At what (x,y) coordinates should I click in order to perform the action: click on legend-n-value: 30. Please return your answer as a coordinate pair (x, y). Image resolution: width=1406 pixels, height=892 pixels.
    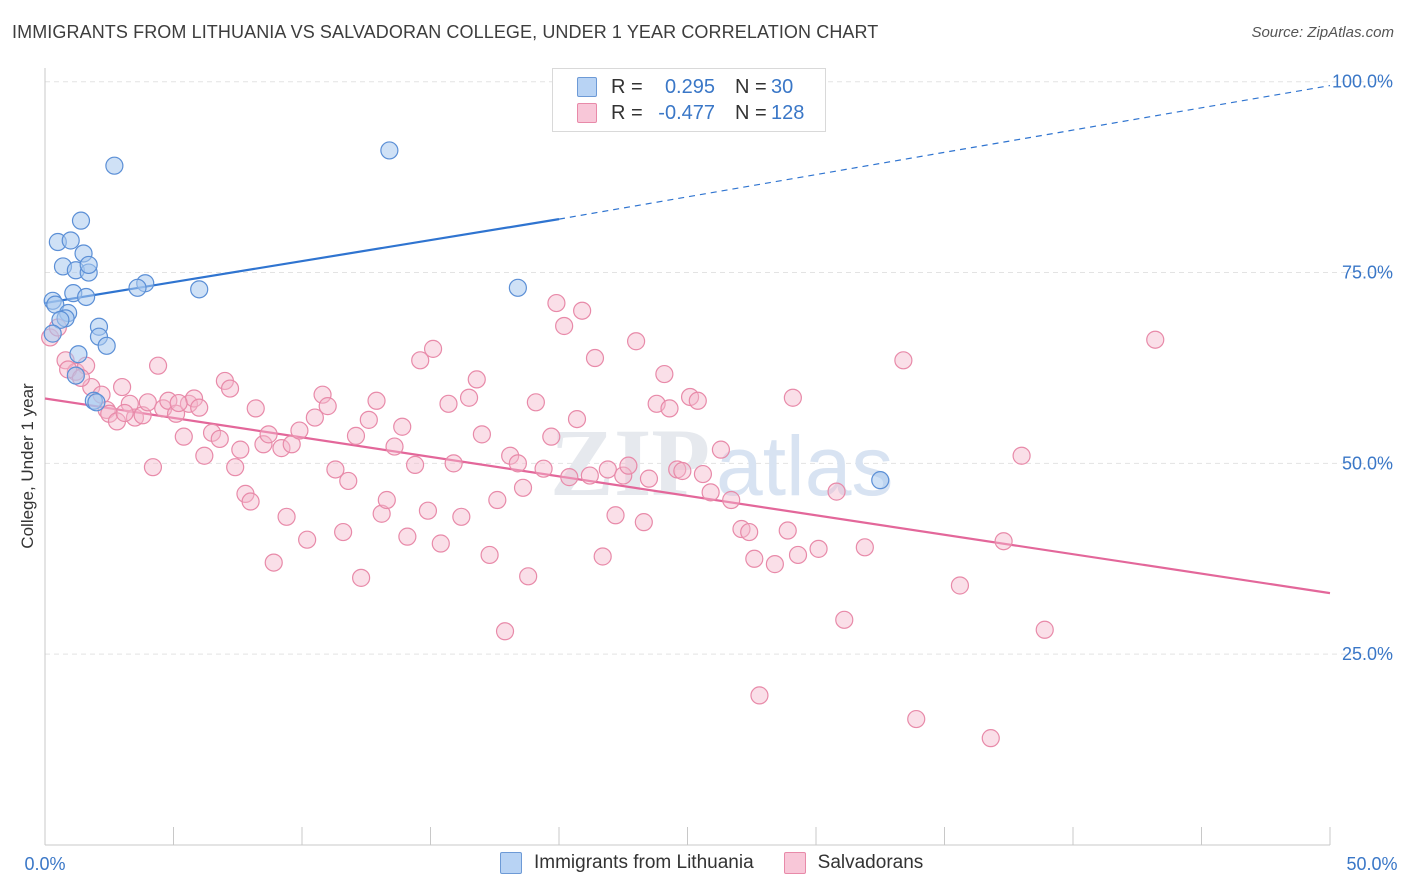
    Looking at the image, I should click on (782, 86).